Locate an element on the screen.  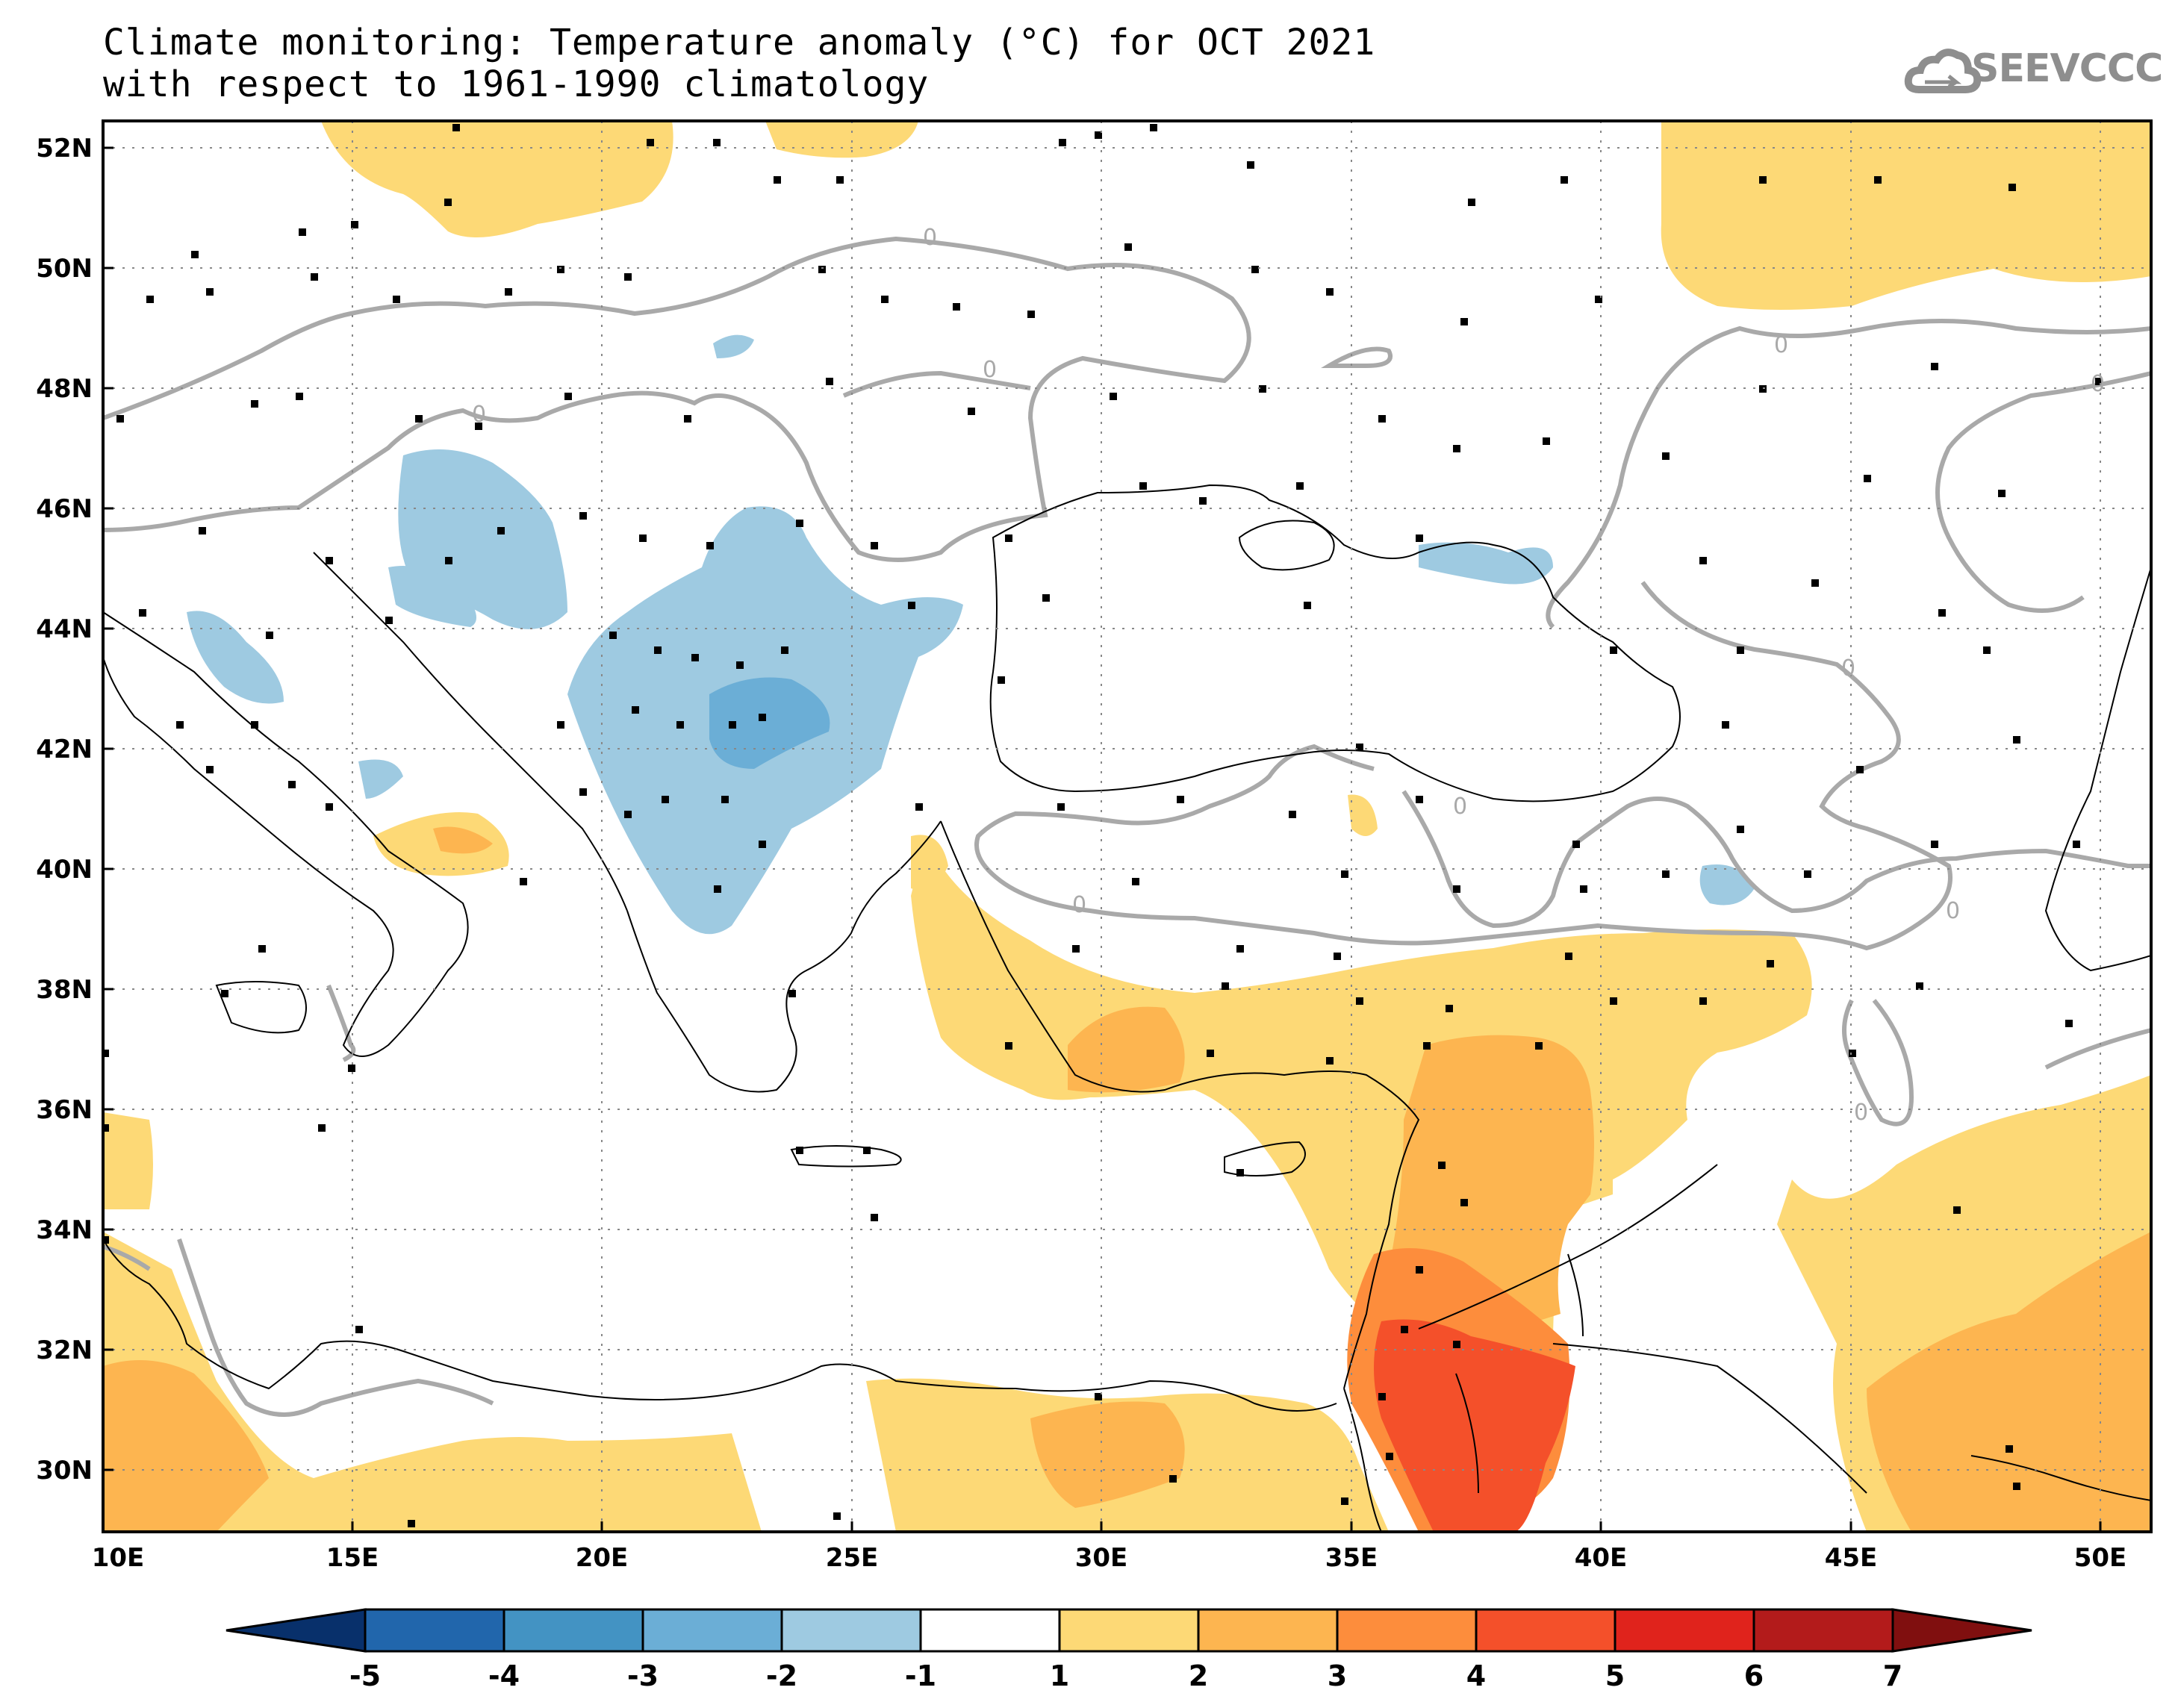
lat-tick-label: 52N is located at coordinates (64, 148).